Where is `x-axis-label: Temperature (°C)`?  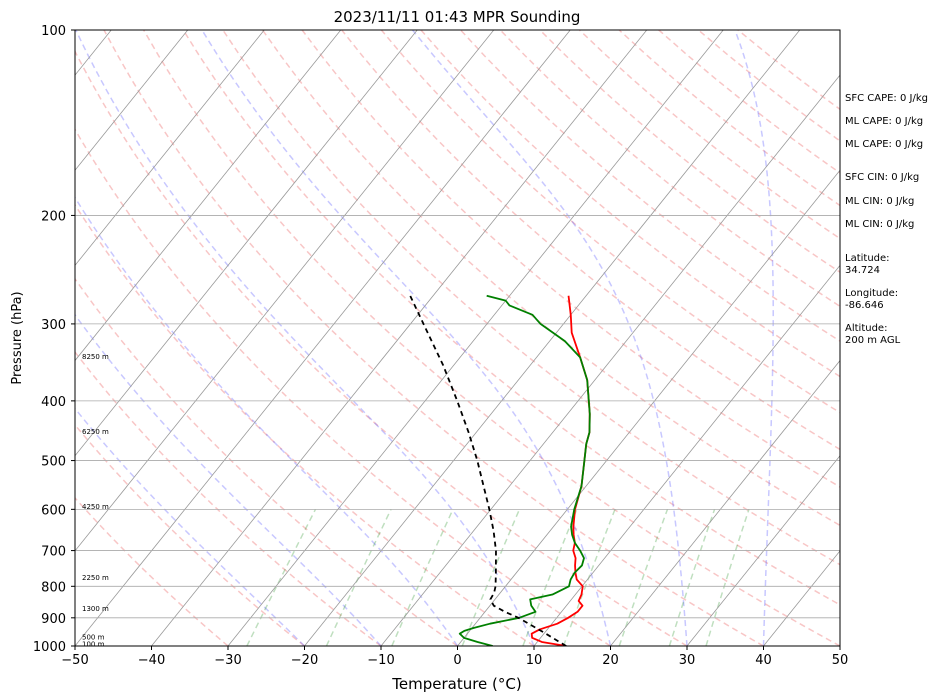
x-axis-label: Temperature (°C) is located at coordinates (456, 684).